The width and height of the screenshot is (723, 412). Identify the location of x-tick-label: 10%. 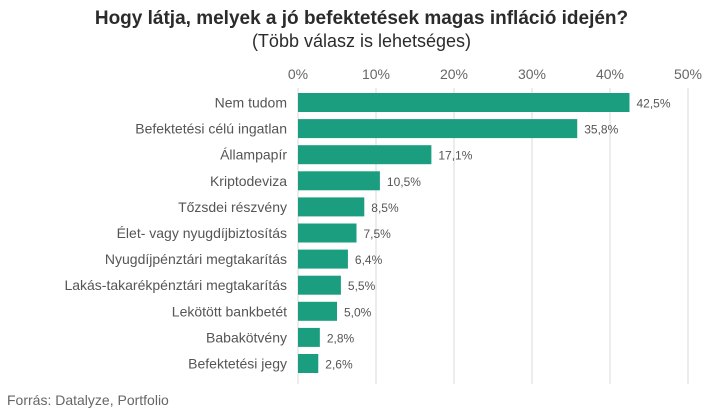
(376, 74).